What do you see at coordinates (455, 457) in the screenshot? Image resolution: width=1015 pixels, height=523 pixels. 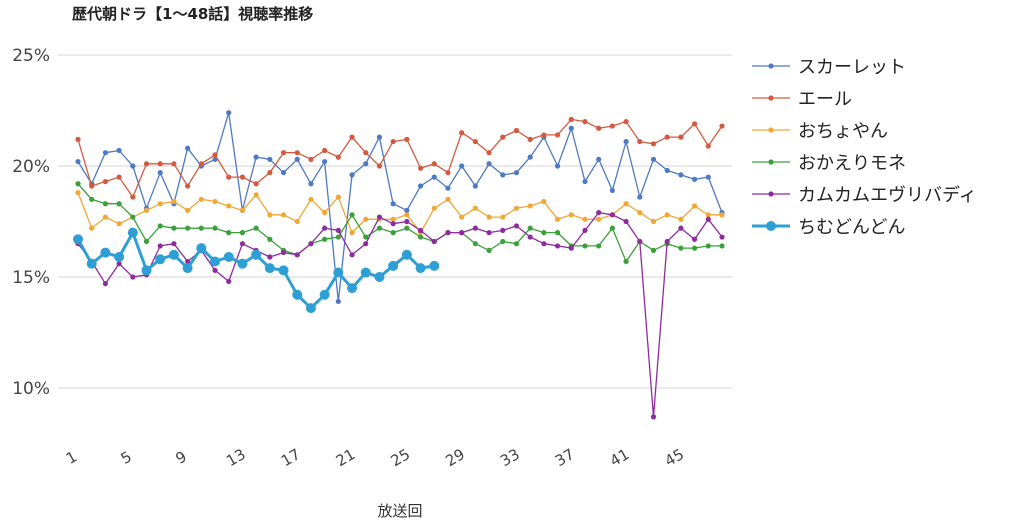 I see `x-tick-label: 29` at bounding box center [455, 457].